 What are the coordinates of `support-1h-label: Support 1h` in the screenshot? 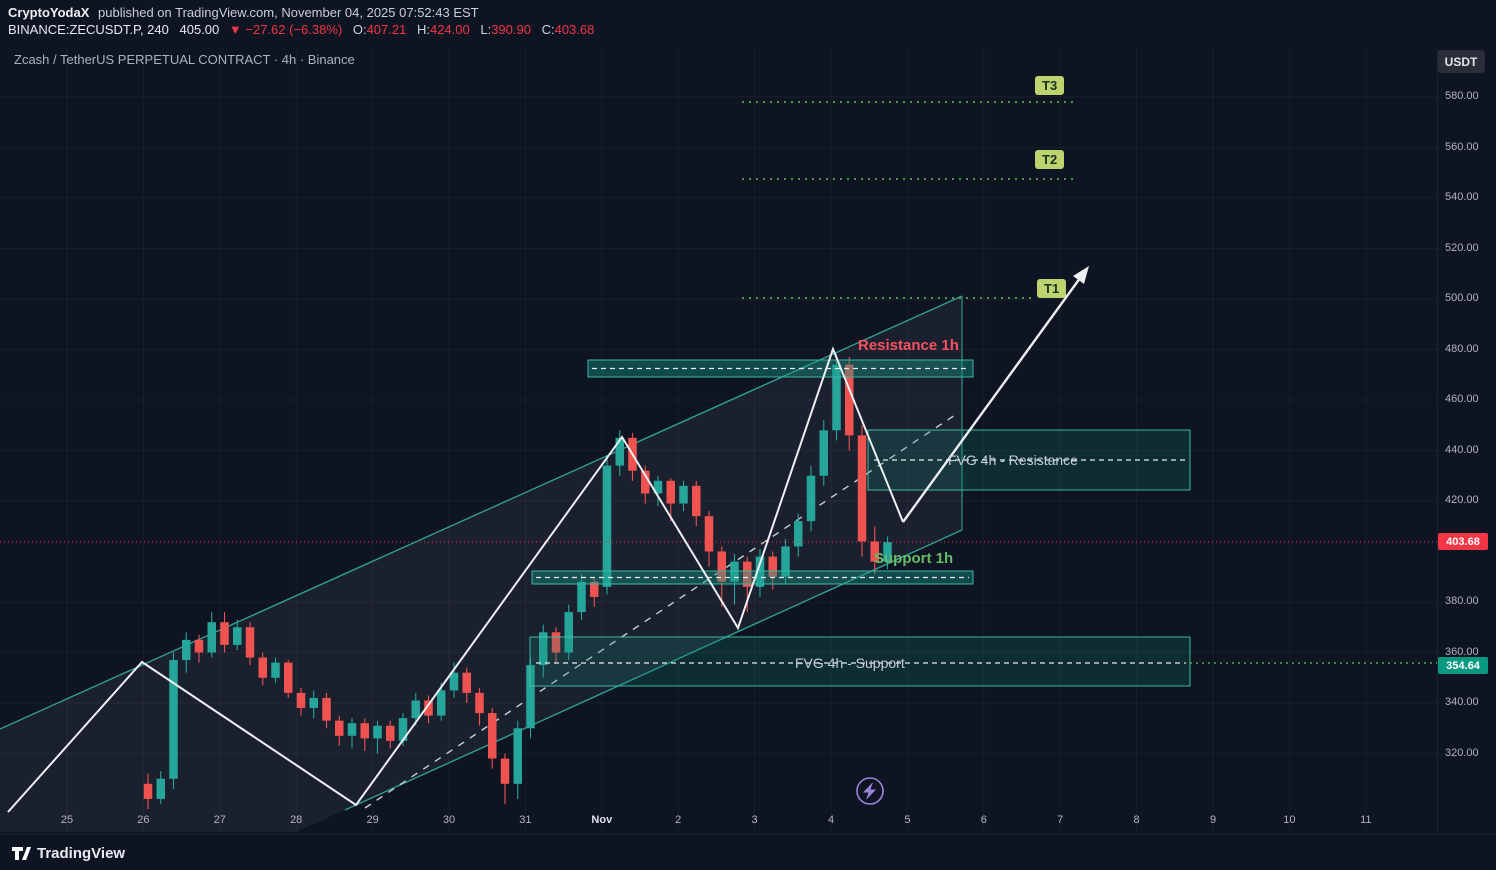 It's located at (914, 558).